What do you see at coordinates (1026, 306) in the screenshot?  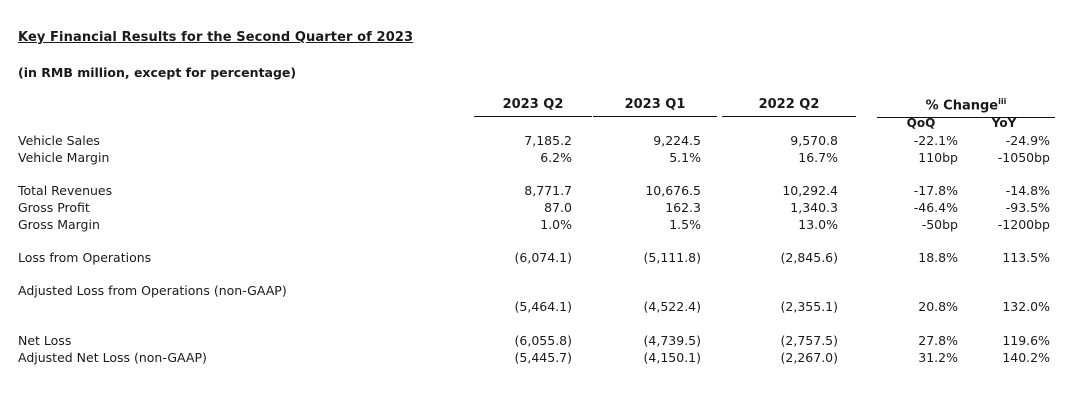 I see `cell-yoy: 132.0%` at bounding box center [1026, 306].